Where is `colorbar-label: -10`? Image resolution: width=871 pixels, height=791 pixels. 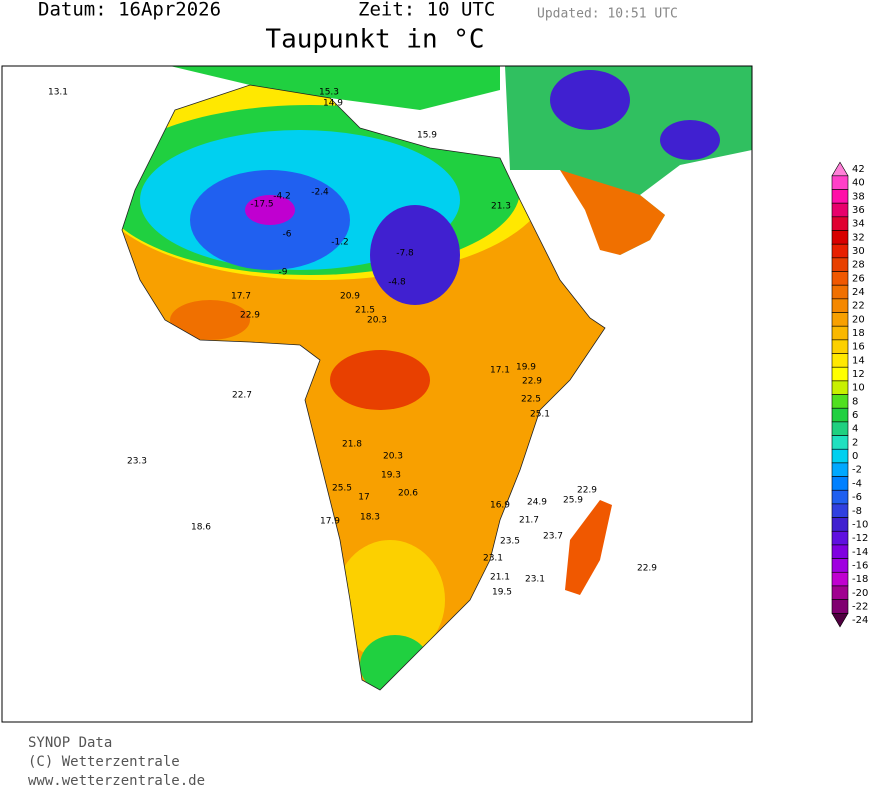
colorbar-label: -10 is located at coordinates (860, 524).